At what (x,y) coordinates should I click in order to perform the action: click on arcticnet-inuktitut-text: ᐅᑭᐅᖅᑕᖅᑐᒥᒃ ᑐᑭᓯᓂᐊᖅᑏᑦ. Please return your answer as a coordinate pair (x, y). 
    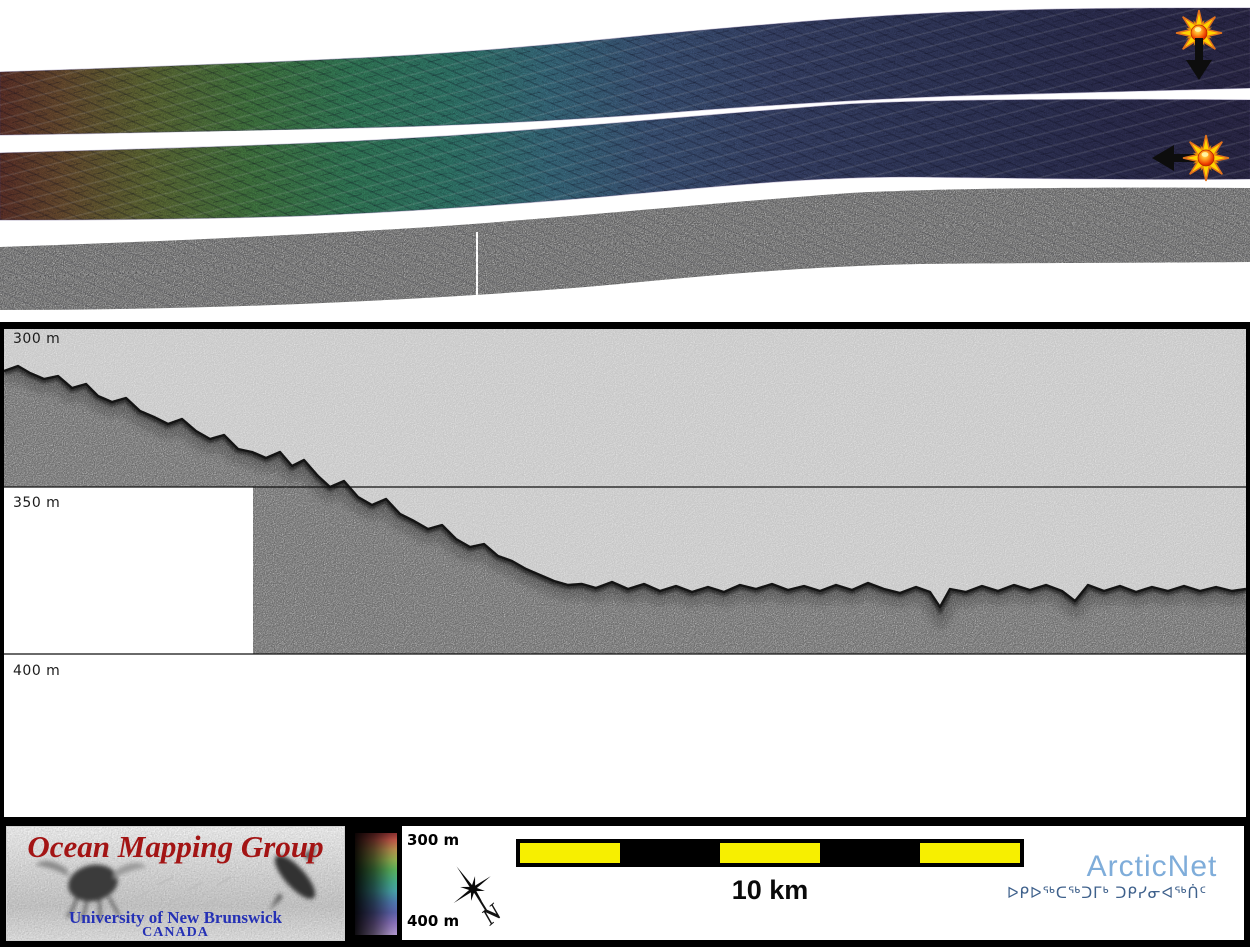
    Looking at the image, I should click on (1107, 893).